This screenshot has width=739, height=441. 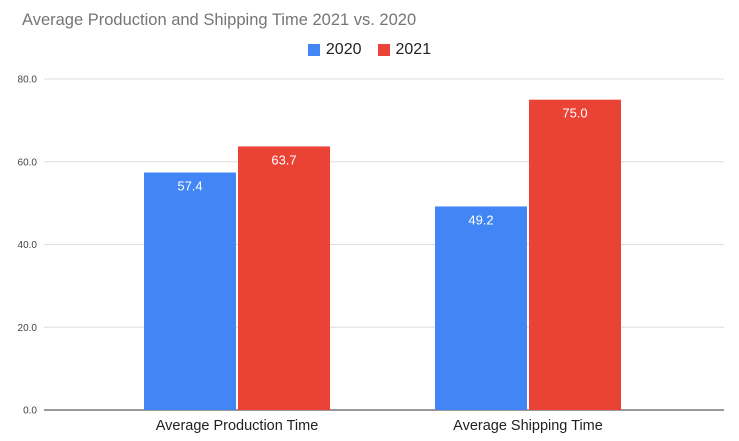 I want to click on legend-item-2021: 2021, so click(x=404, y=50).